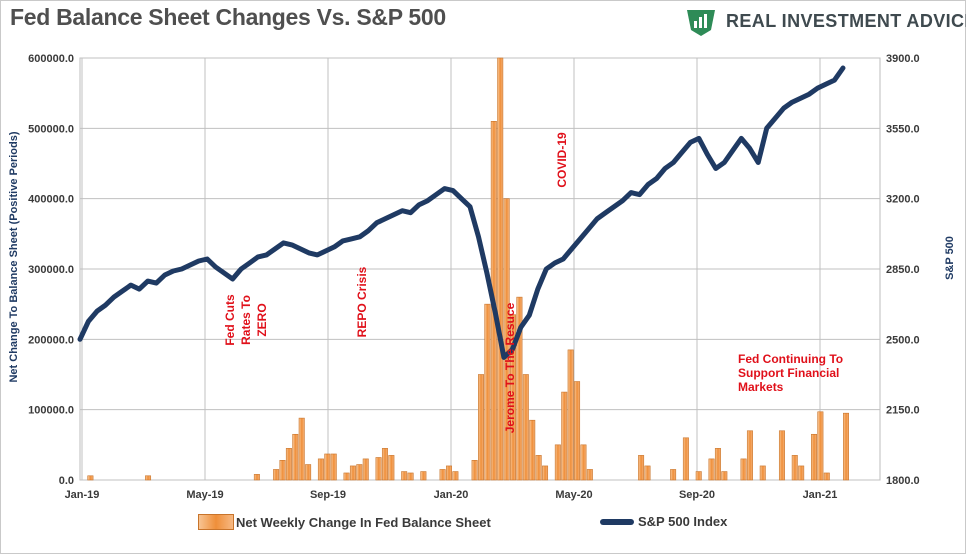 Image resolution: width=966 pixels, height=554 pixels. I want to click on x-tick-label: Jan-20, so click(451, 495).